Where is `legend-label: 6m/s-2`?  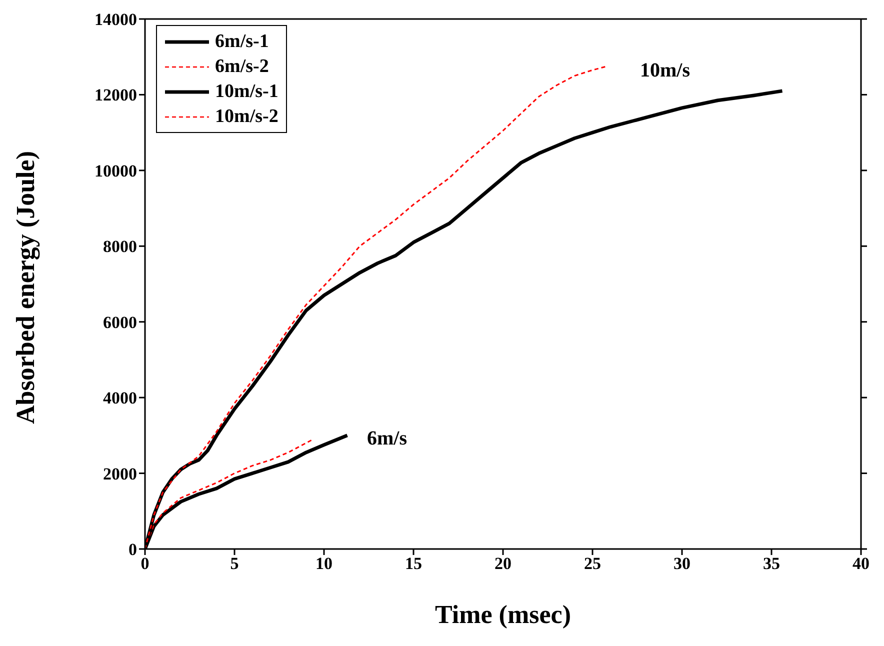
legend-label: 6m/s-2 is located at coordinates (242, 67).